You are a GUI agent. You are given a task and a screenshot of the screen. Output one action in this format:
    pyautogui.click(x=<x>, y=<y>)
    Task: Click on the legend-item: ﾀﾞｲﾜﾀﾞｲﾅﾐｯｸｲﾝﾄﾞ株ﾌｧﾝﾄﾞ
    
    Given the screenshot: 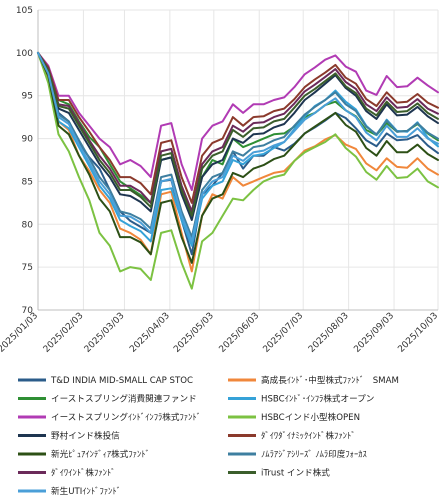 What is the action you would take?
    pyautogui.click(x=292, y=436)
    